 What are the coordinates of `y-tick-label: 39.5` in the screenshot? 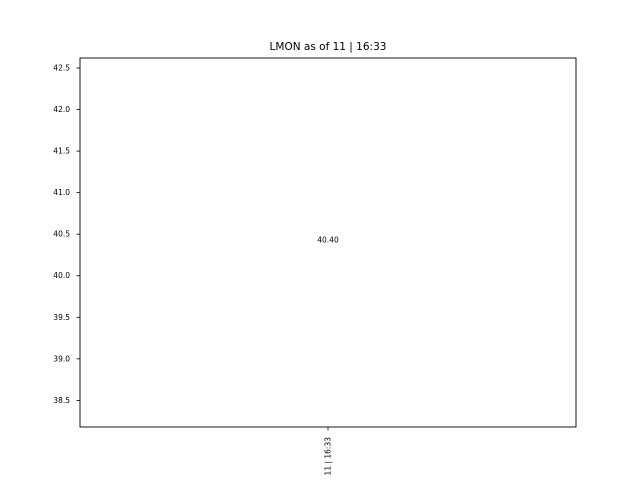 It's located at (61, 317).